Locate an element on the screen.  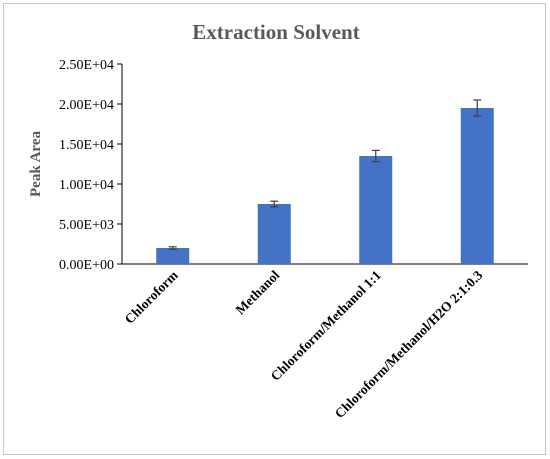
y-axis-label: Peak Area is located at coordinates (36, 164).